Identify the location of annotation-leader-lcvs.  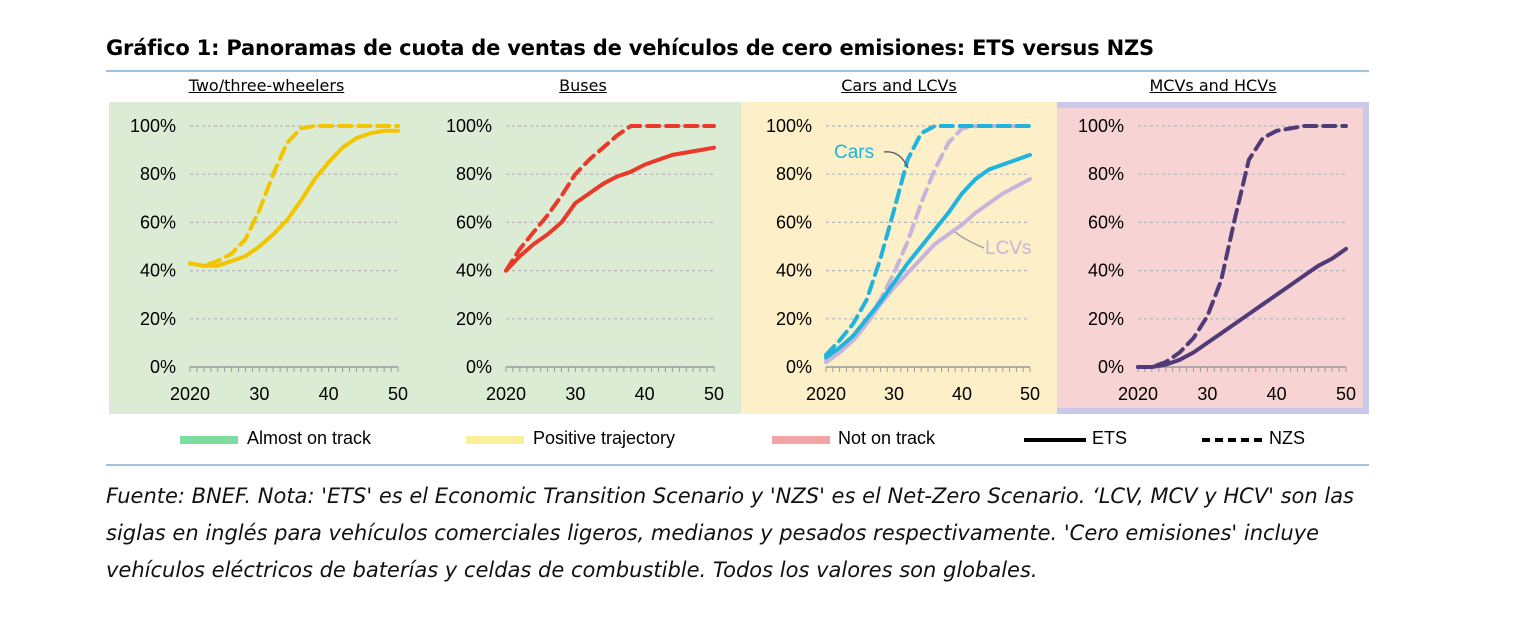
(969, 240).